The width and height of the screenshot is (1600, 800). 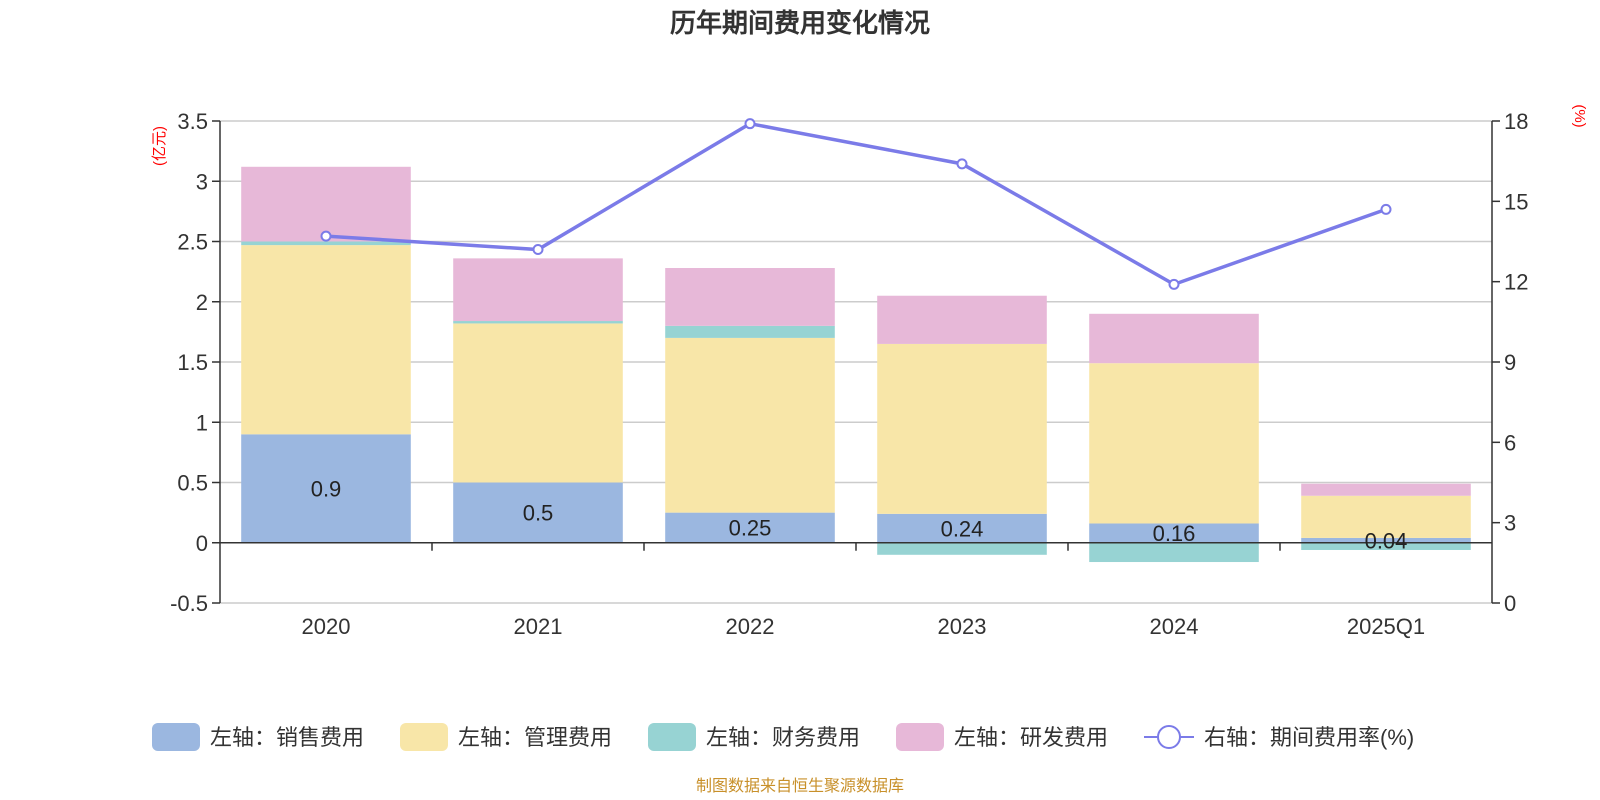 What do you see at coordinates (1516, 201) in the screenshot?
I see `right-tick-label: 15` at bounding box center [1516, 201].